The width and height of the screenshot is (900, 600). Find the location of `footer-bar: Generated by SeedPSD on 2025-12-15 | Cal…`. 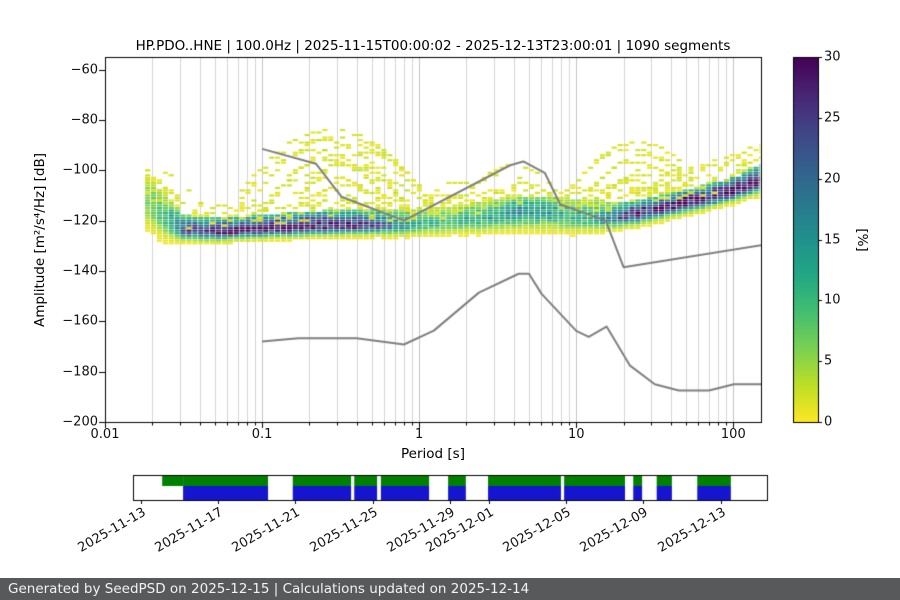

footer-bar: Generated by SeedPSD on 2025-12-15 | Cal… is located at coordinates (450, 589).